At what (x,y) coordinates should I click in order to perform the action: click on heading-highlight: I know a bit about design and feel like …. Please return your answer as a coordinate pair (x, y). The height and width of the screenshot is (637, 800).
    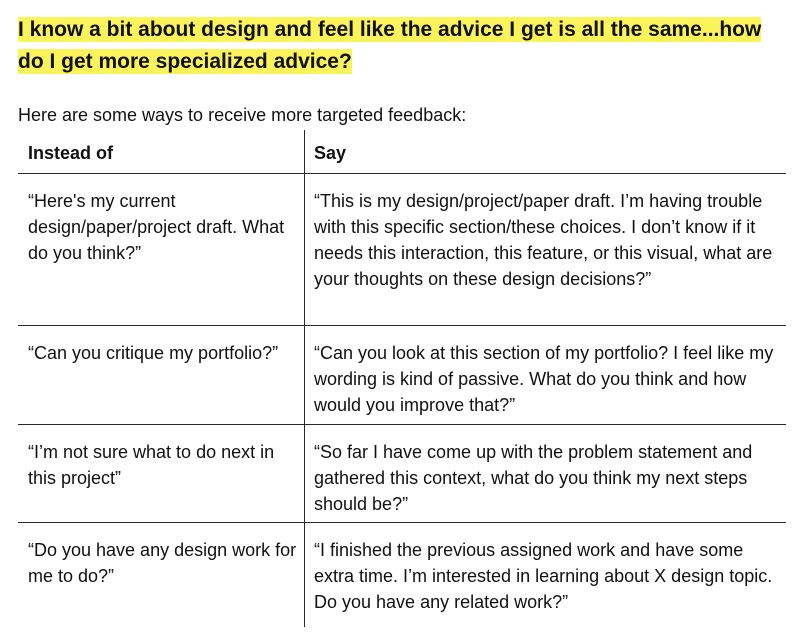
    Looking at the image, I should click on (390, 45).